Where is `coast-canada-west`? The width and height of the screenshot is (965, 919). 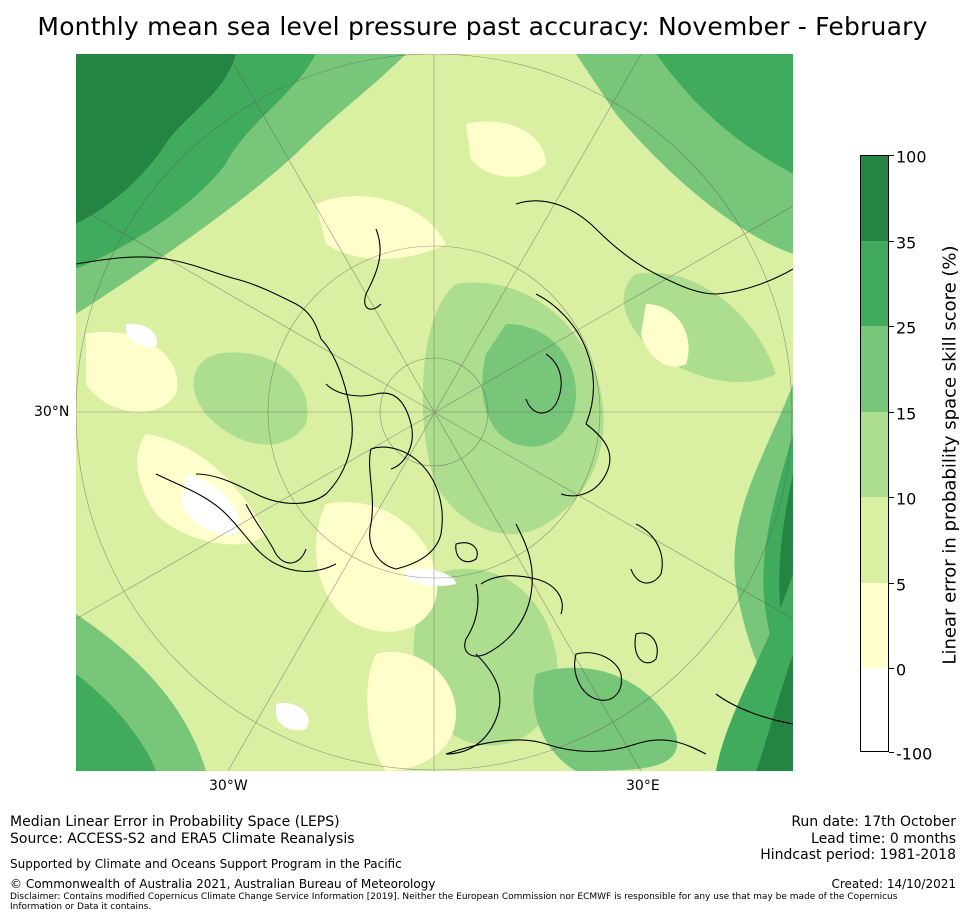 coast-canada-west is located at coordinates (274, 421).